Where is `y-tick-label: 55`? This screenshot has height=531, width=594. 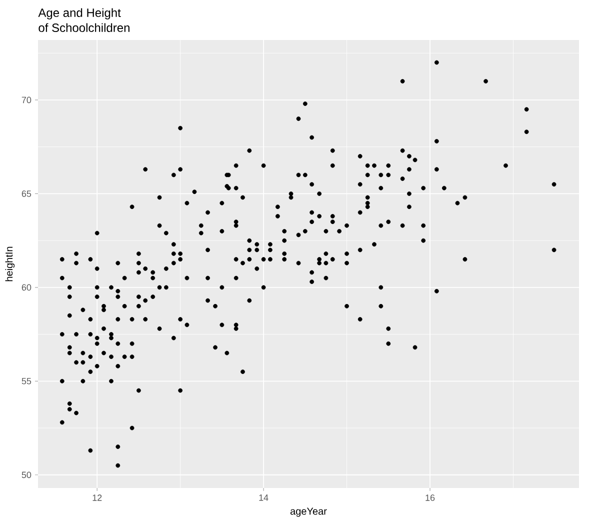 y-tick-label: 55 is located at coordinates (27, 381).